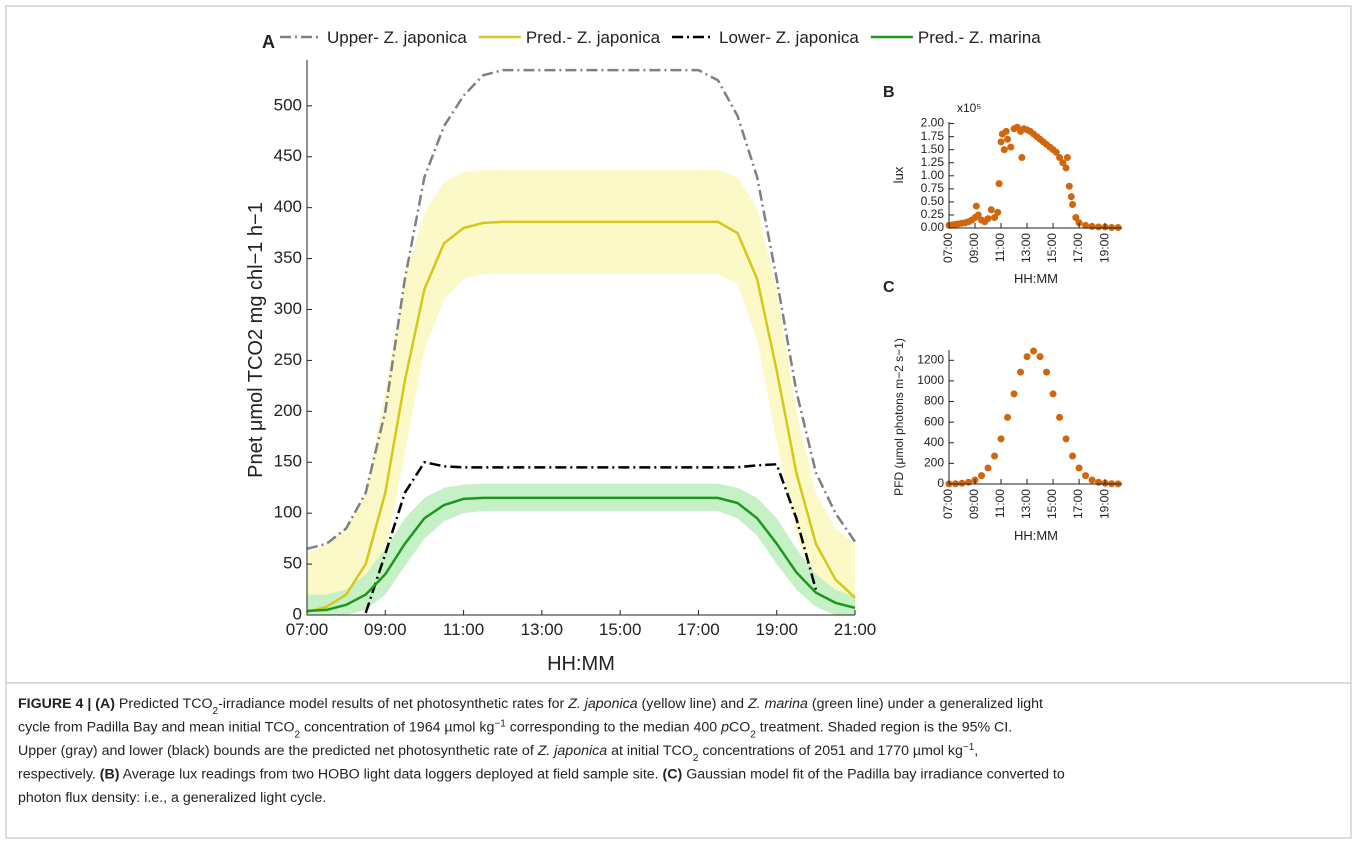 This screenshot has width=1358, height=845. What do you see at coordinates (620, 629) in the screenshot?
I see `x-tick-label: 15:00` at bounding box center [620, 629].